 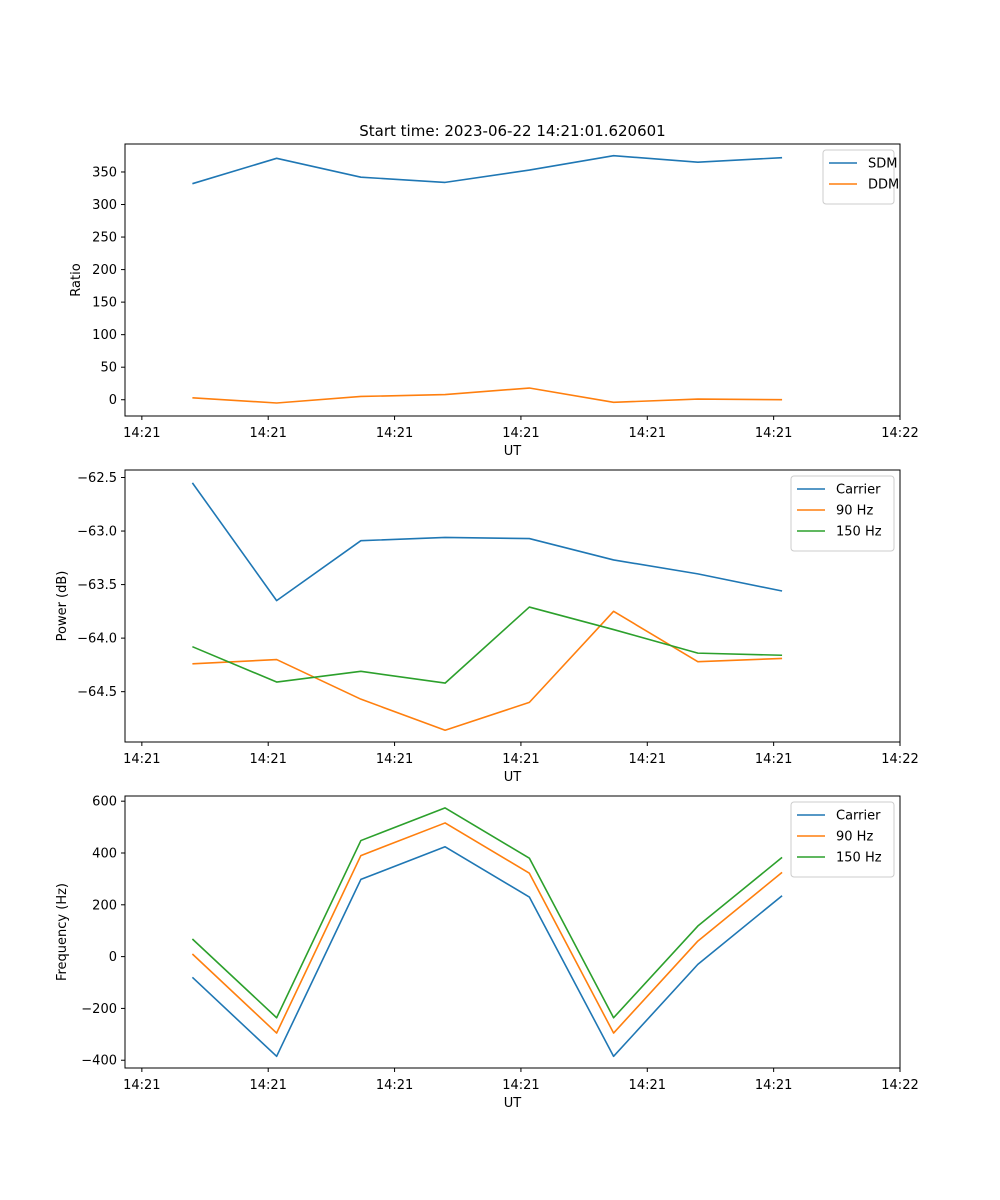 I want to click on power-legend, so click(x=842, y=513).